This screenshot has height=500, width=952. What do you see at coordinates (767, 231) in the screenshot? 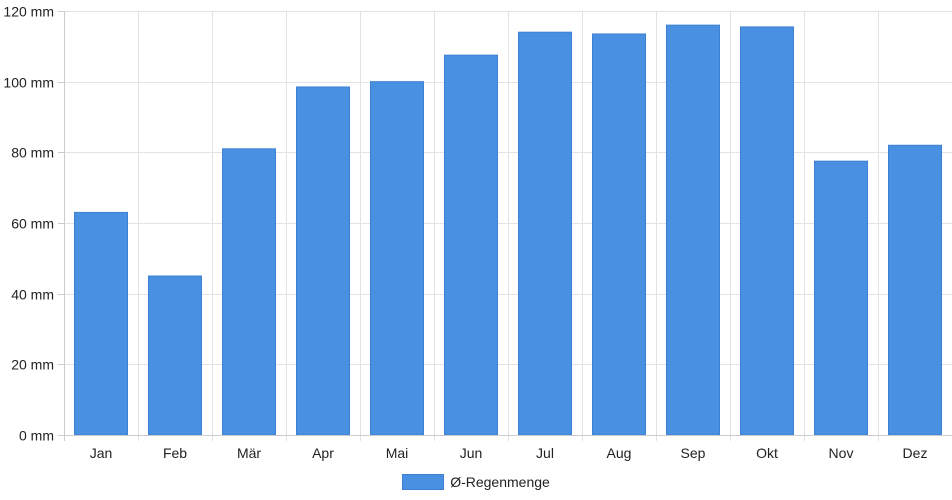
I see `bar-okt` at bounding box center [767, 231].